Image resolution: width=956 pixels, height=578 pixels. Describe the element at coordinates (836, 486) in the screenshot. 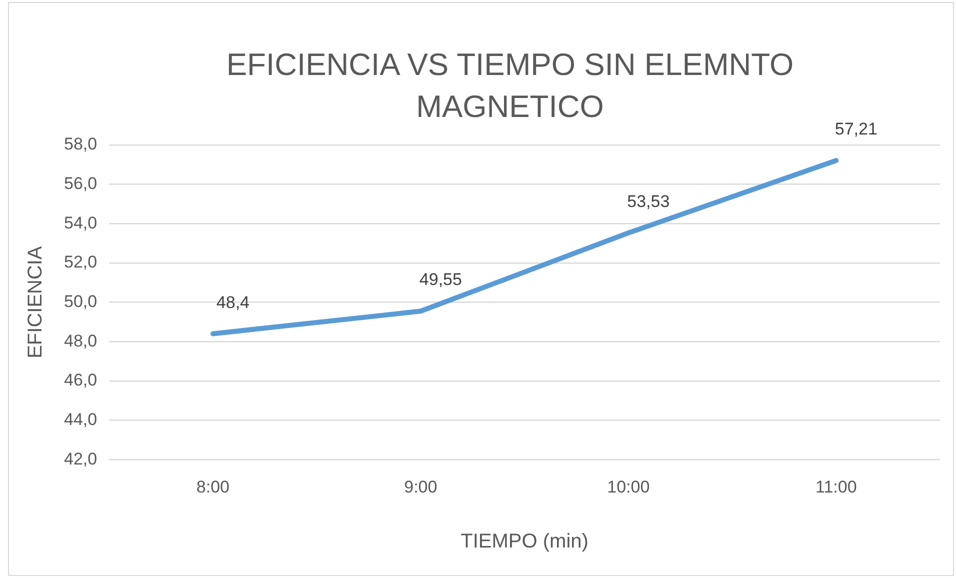

I see `x-tick-label: 11:00` at that location.